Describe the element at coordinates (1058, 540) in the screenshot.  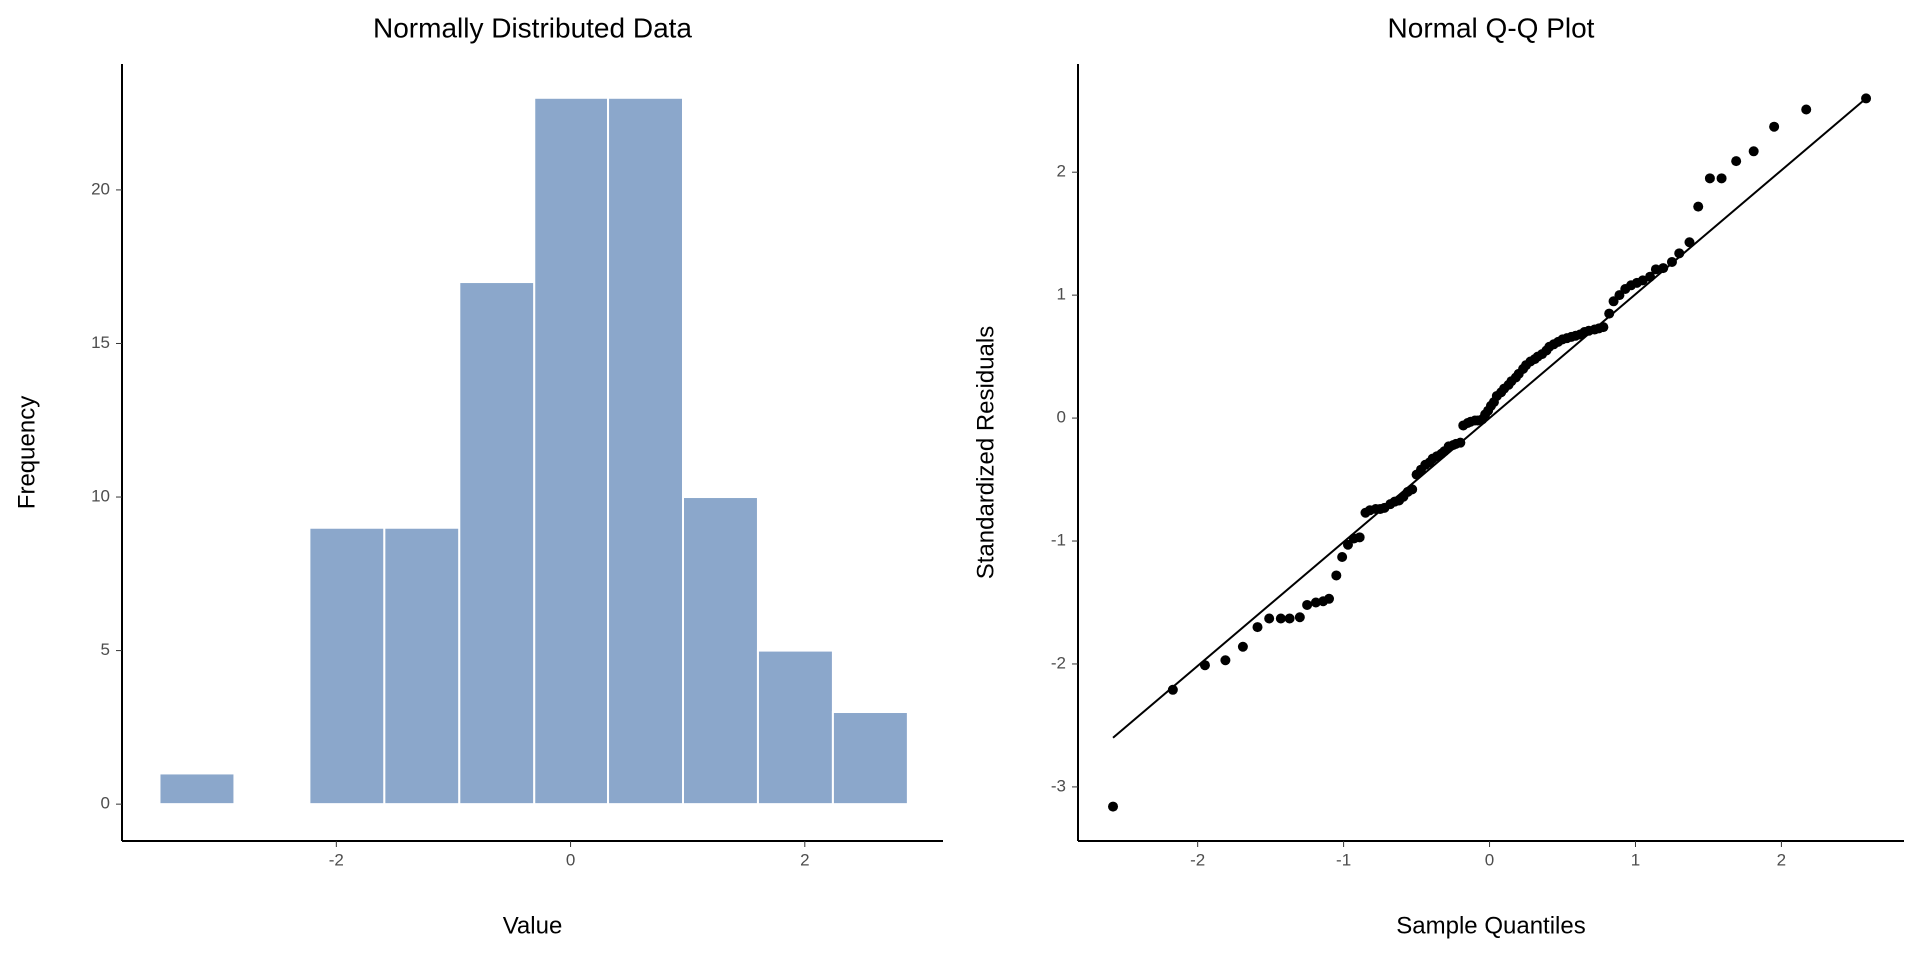
I see `y-tick-label: -1` at that location.